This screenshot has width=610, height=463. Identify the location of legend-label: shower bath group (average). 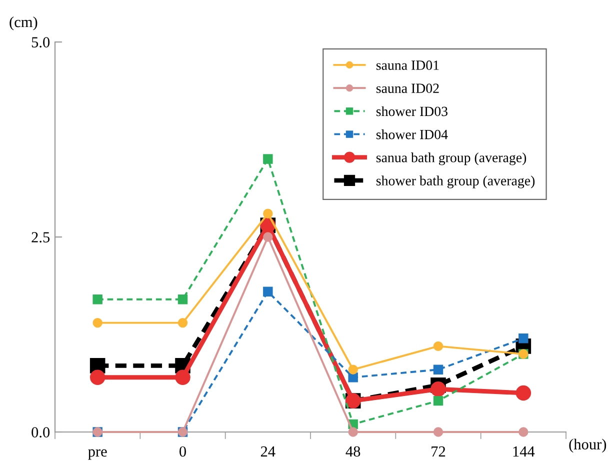
(455, 182).